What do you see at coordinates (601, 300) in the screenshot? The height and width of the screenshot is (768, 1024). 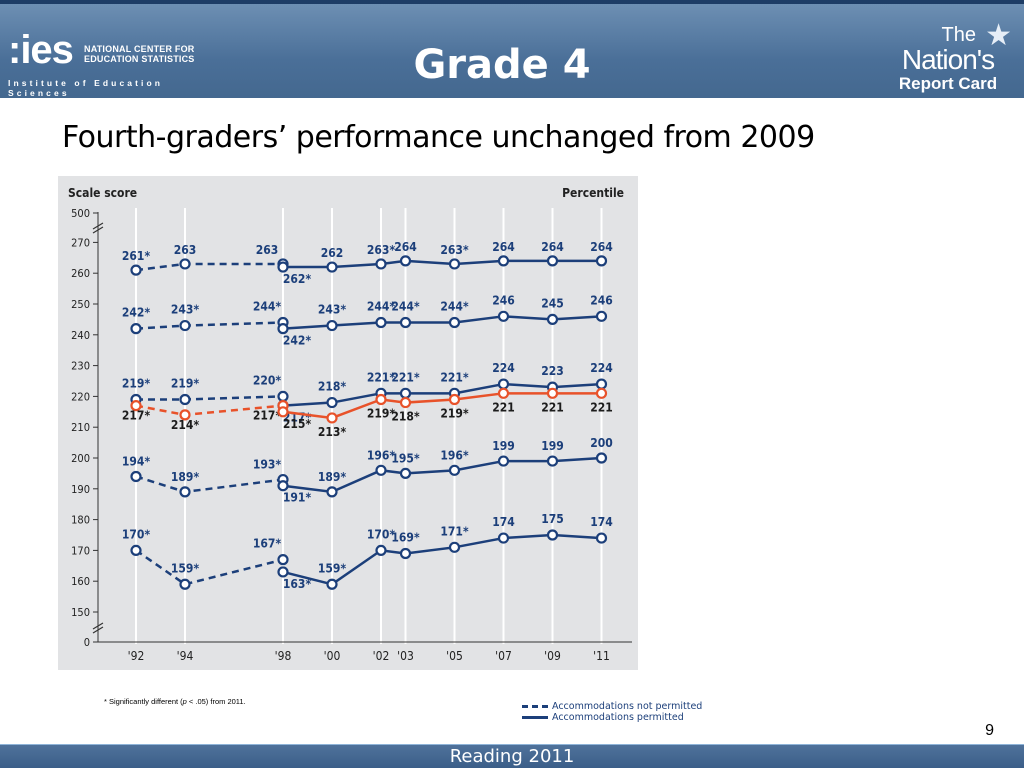 I see `data-label-75th: 246` at bounding box center [601, 300].